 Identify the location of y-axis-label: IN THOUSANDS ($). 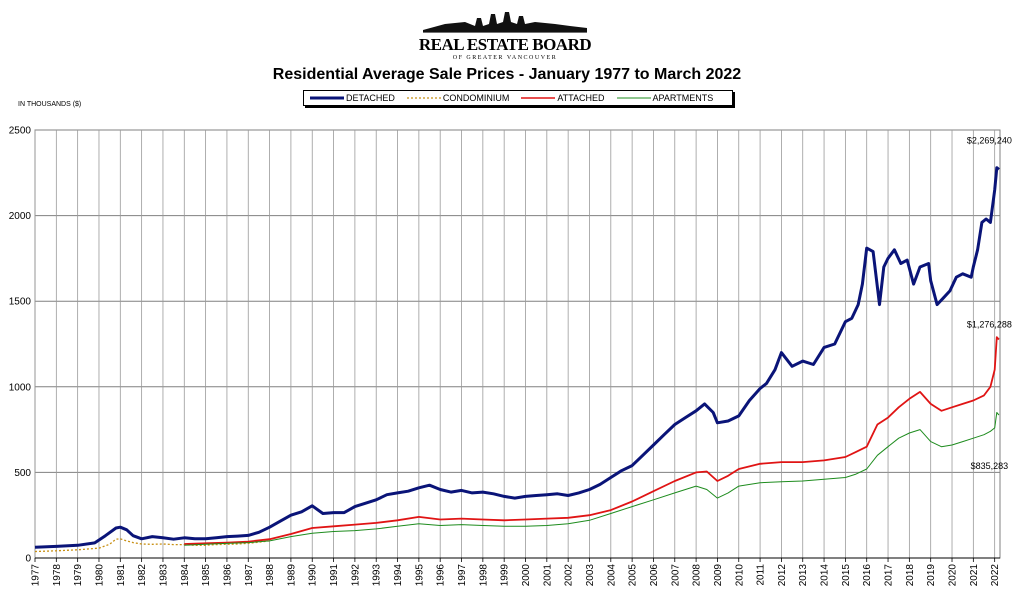
(50, 104).